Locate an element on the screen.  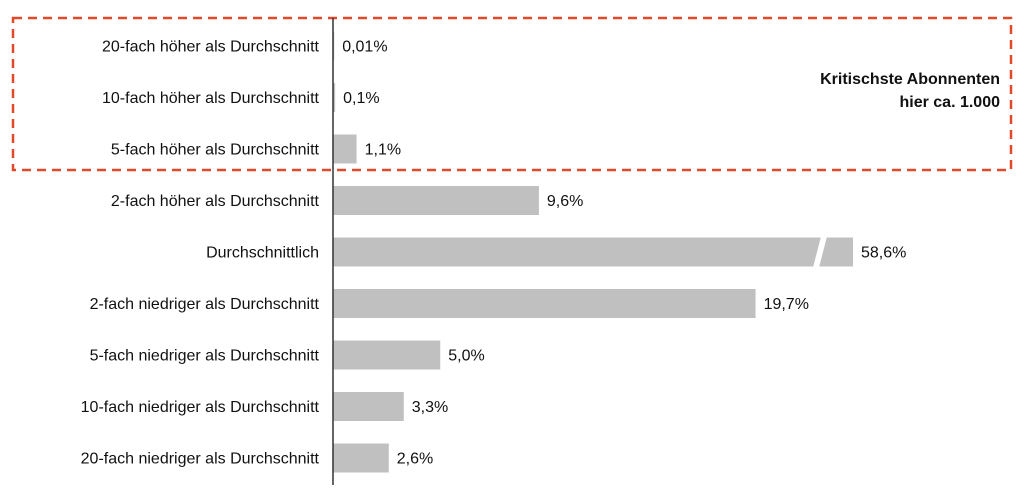
category-label-0: 20-fach höher als Durchschnitt is located at coordinates (211, 47).